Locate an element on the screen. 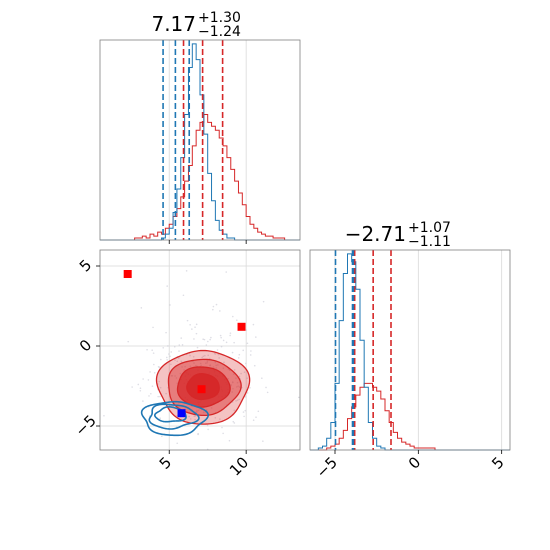  x-param-marginal-panel is located at coordinates (200, 141).